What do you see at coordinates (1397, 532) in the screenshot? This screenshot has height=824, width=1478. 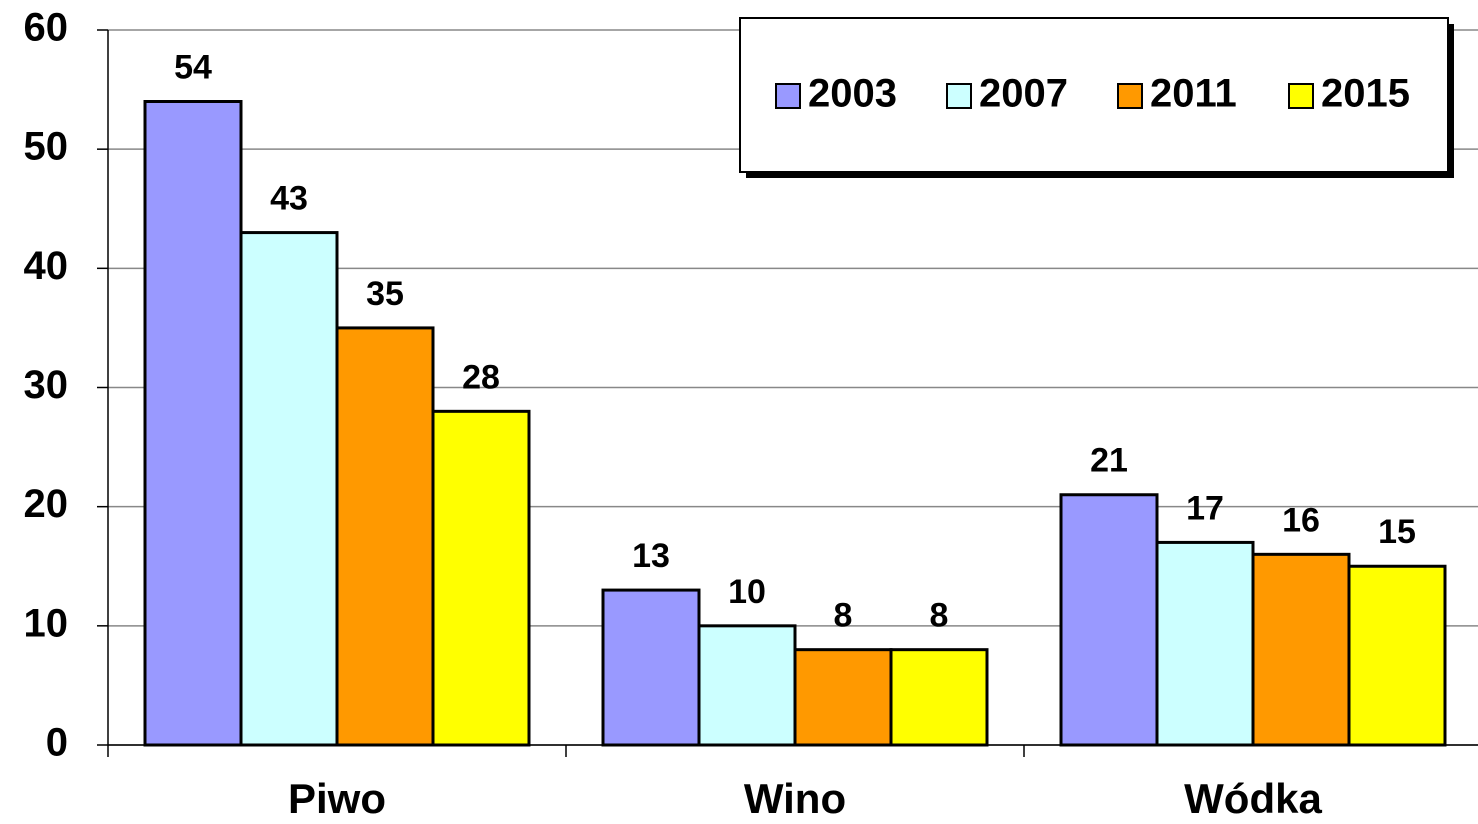 I see `value-label: 15` at bounding box center [1397, 532].